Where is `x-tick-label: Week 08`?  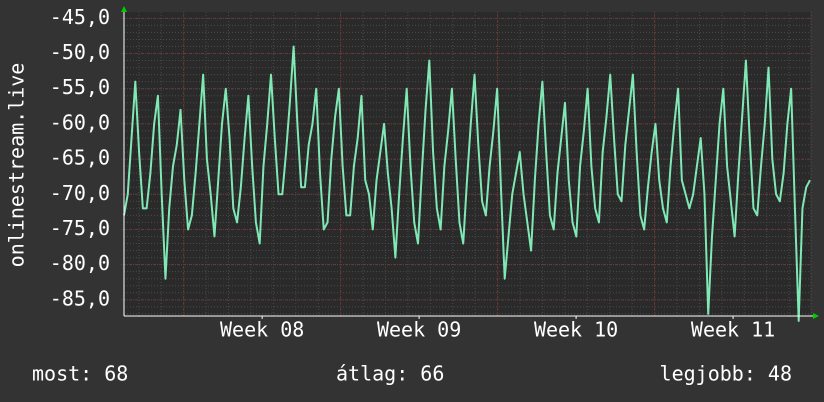 x-tick-label: Week 08 is located at coordinates (262, 330).